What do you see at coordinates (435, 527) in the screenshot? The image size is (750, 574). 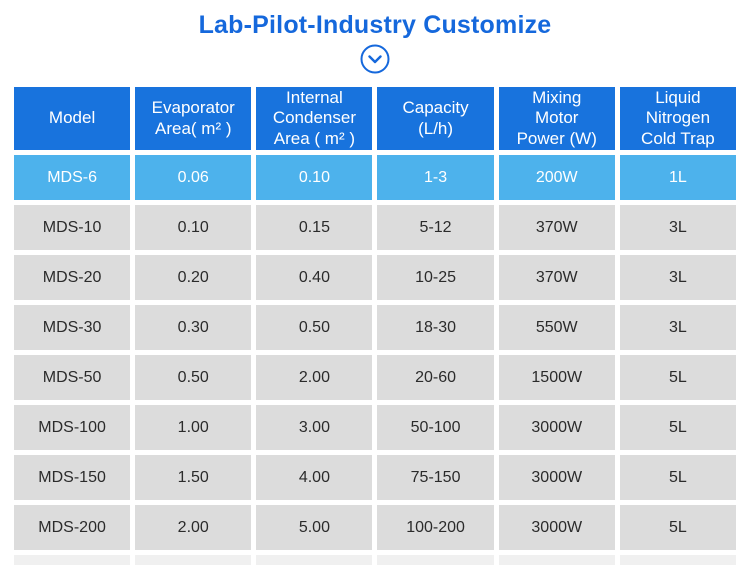 I see `cell-capacity: 100-200` at bounding box center [435, 527].